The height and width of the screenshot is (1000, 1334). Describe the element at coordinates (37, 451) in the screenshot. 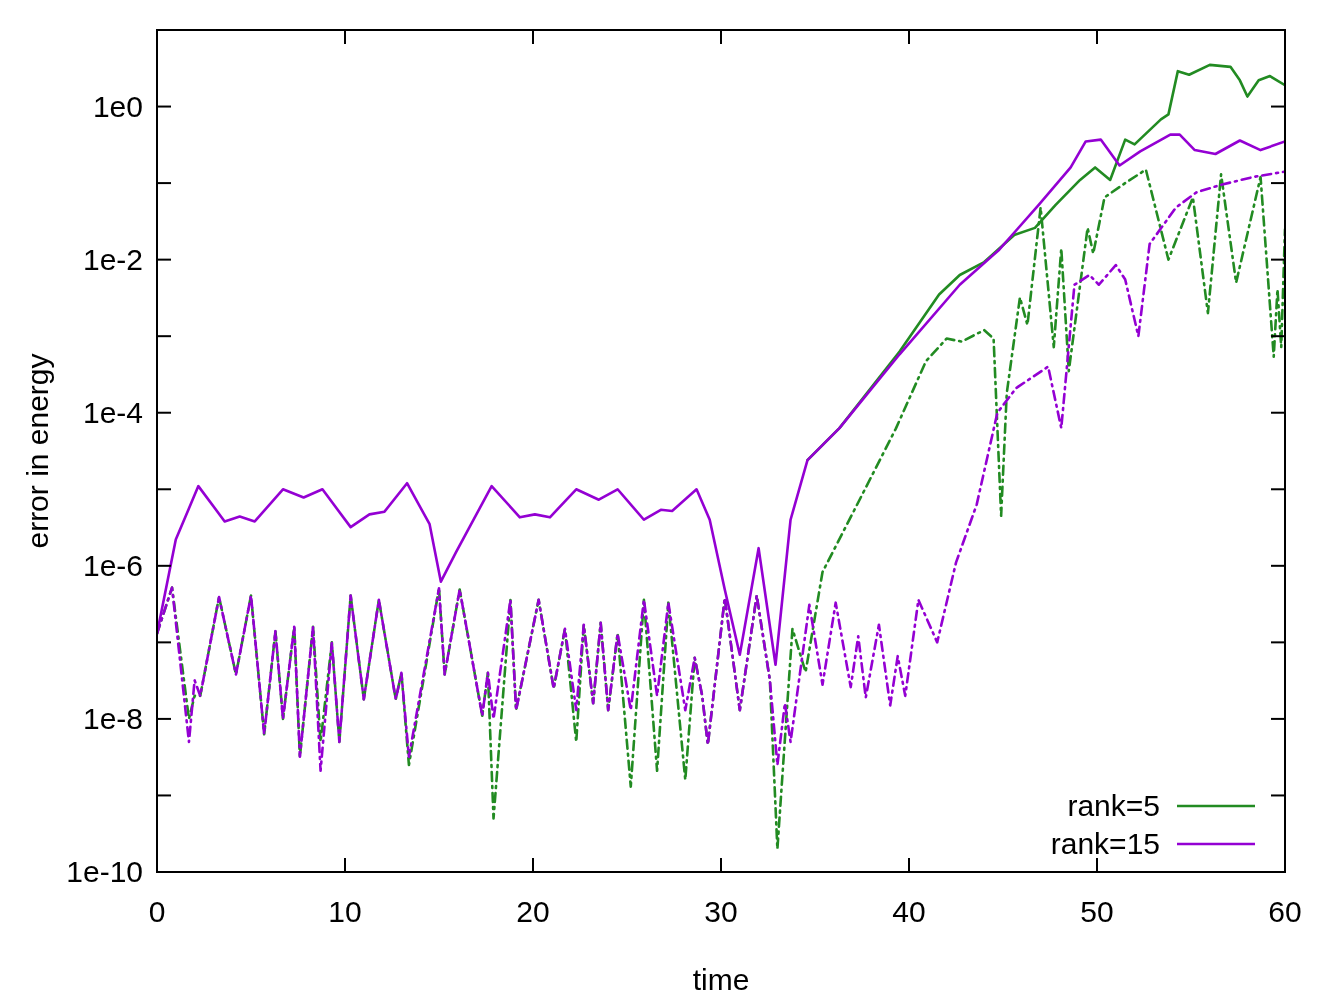

I see `y-axis-title: error in energy` at that location.